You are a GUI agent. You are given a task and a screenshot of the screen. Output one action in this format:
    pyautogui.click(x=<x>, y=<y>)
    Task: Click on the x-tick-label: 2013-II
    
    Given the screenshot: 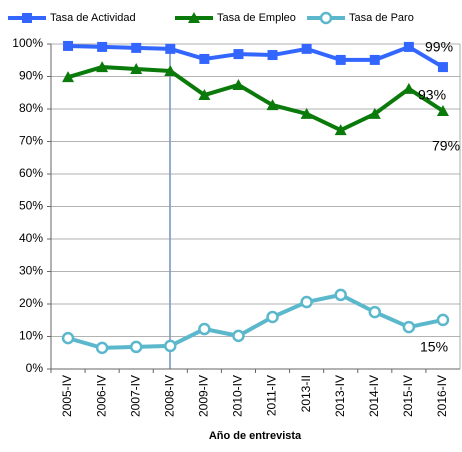 What is the action you would take?
    pyautogui.click(x=306, y=393)
    